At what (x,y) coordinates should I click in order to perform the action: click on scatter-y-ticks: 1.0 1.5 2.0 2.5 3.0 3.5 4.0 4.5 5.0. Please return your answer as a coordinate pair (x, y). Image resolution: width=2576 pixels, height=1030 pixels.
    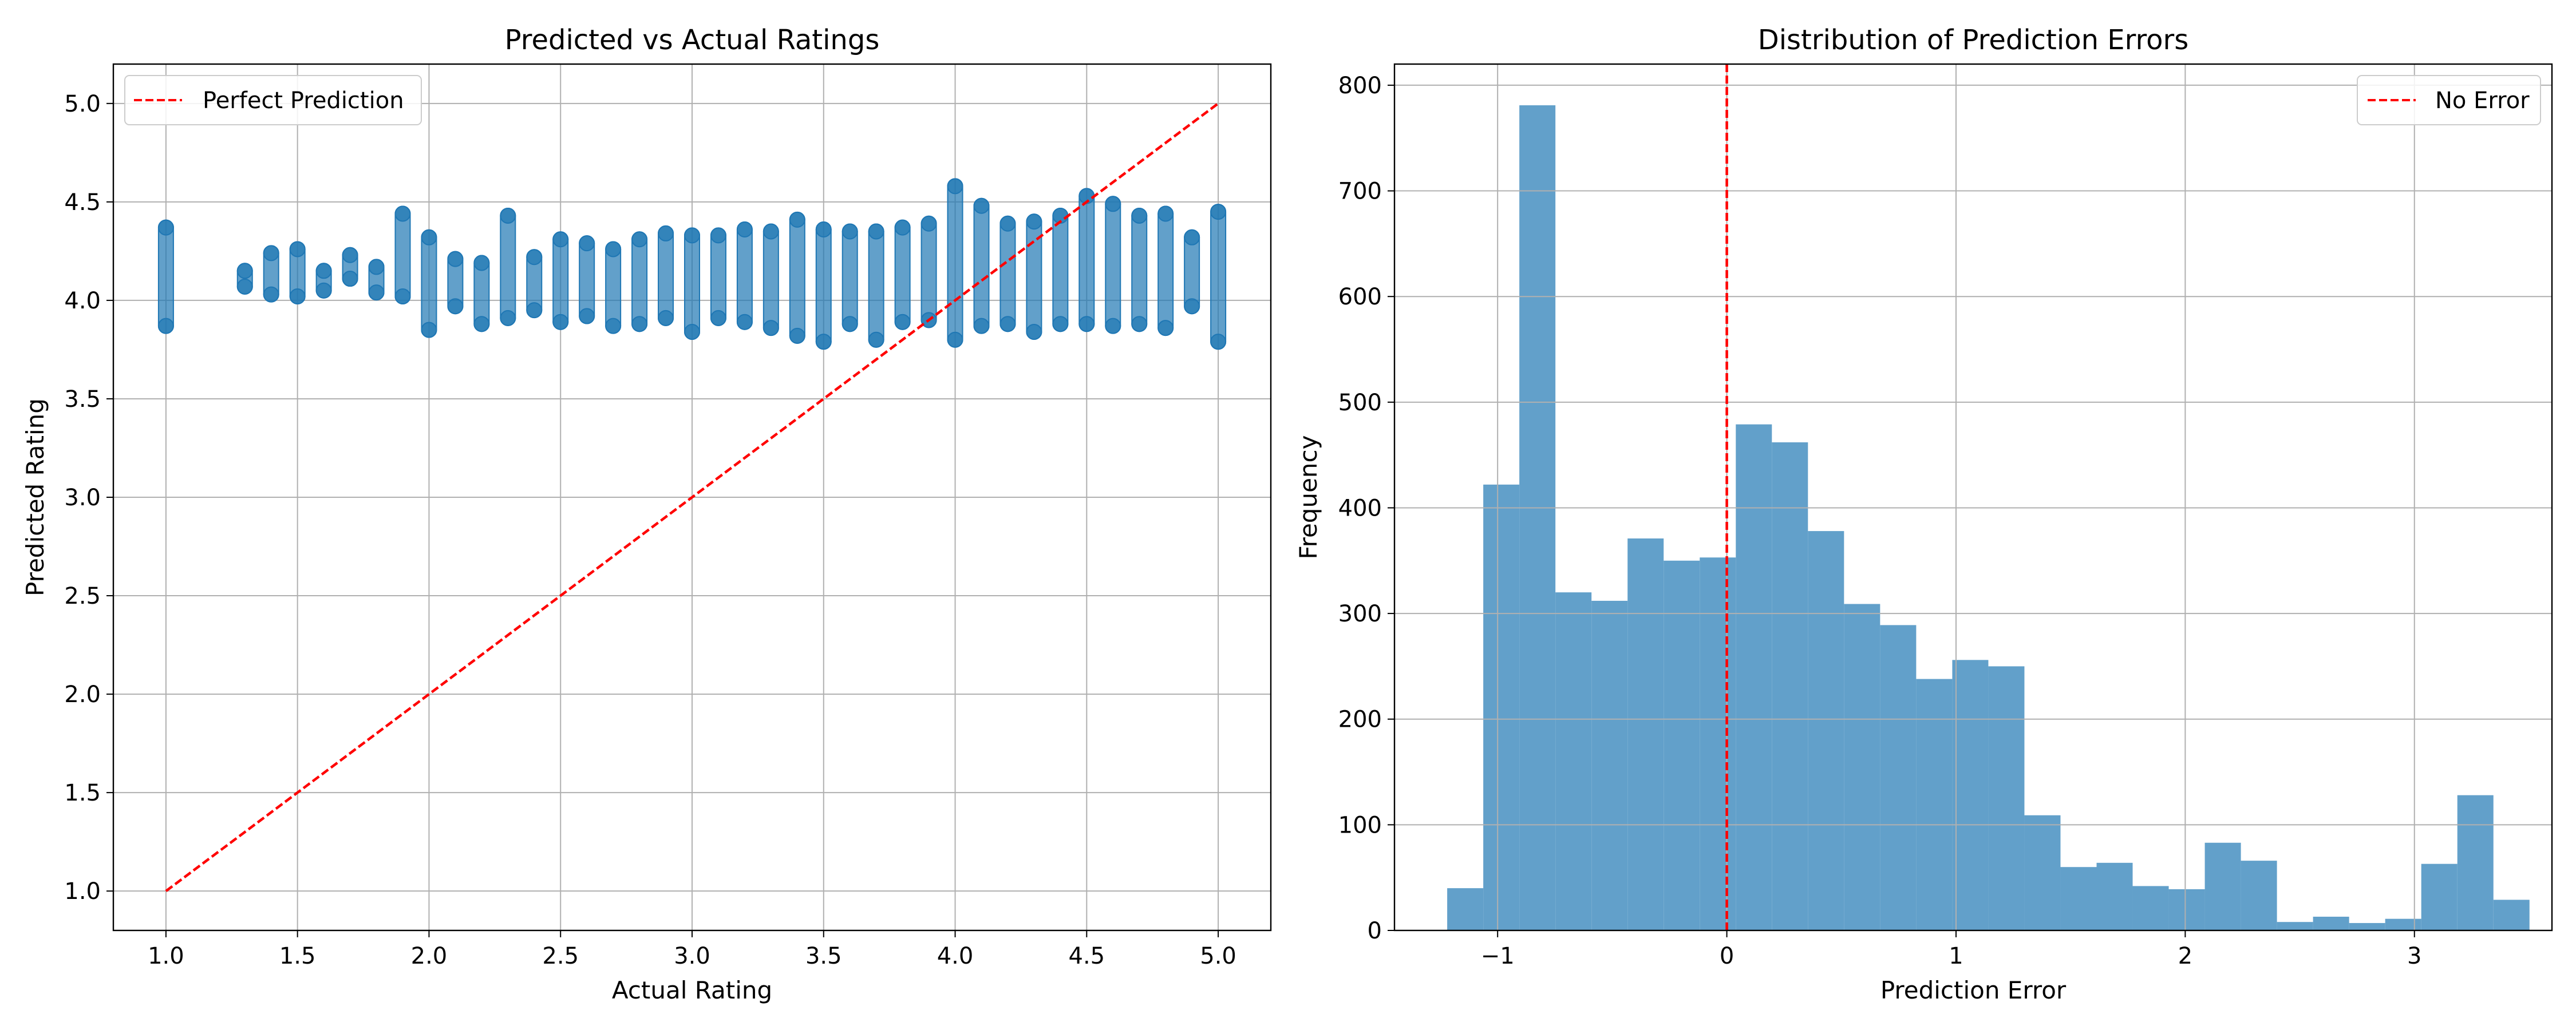
    Looking at the image, I should click on (88, 498).